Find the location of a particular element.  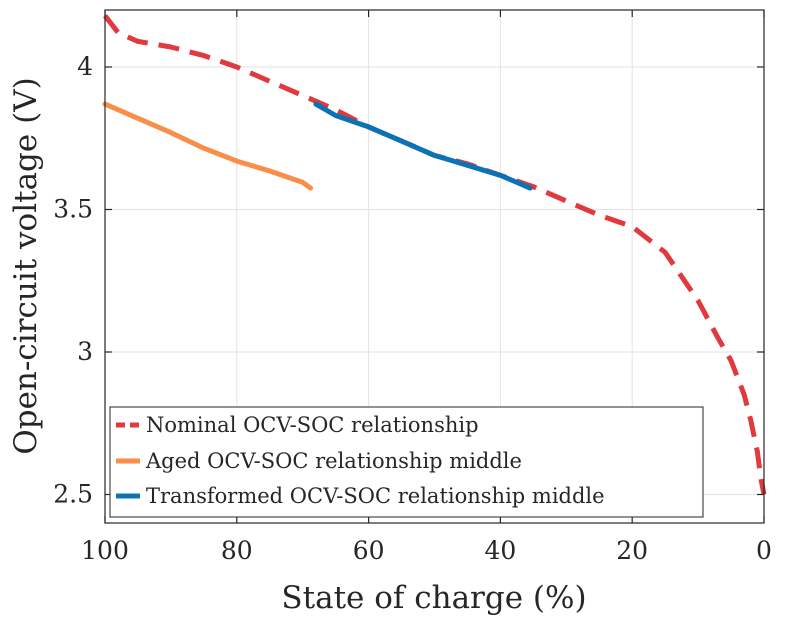

y-tick-labels: 2.5 3 3.5 4 is located at coordinates (73, 280).